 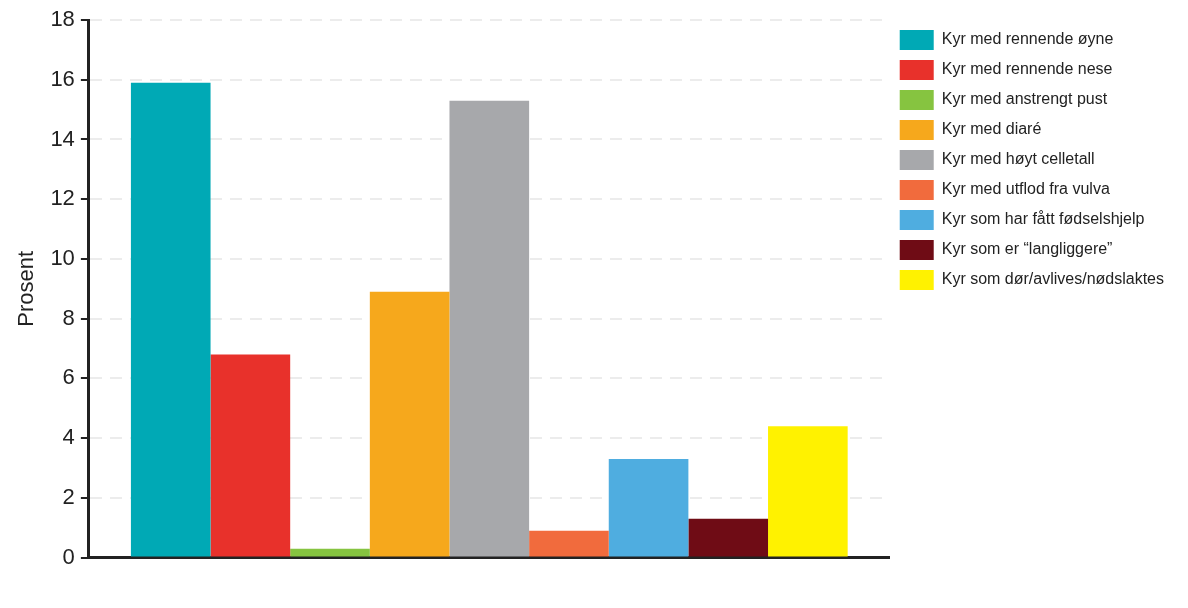 I want to click on legend-label: Kyr med rennende nese, so click(x=1027, y=69).